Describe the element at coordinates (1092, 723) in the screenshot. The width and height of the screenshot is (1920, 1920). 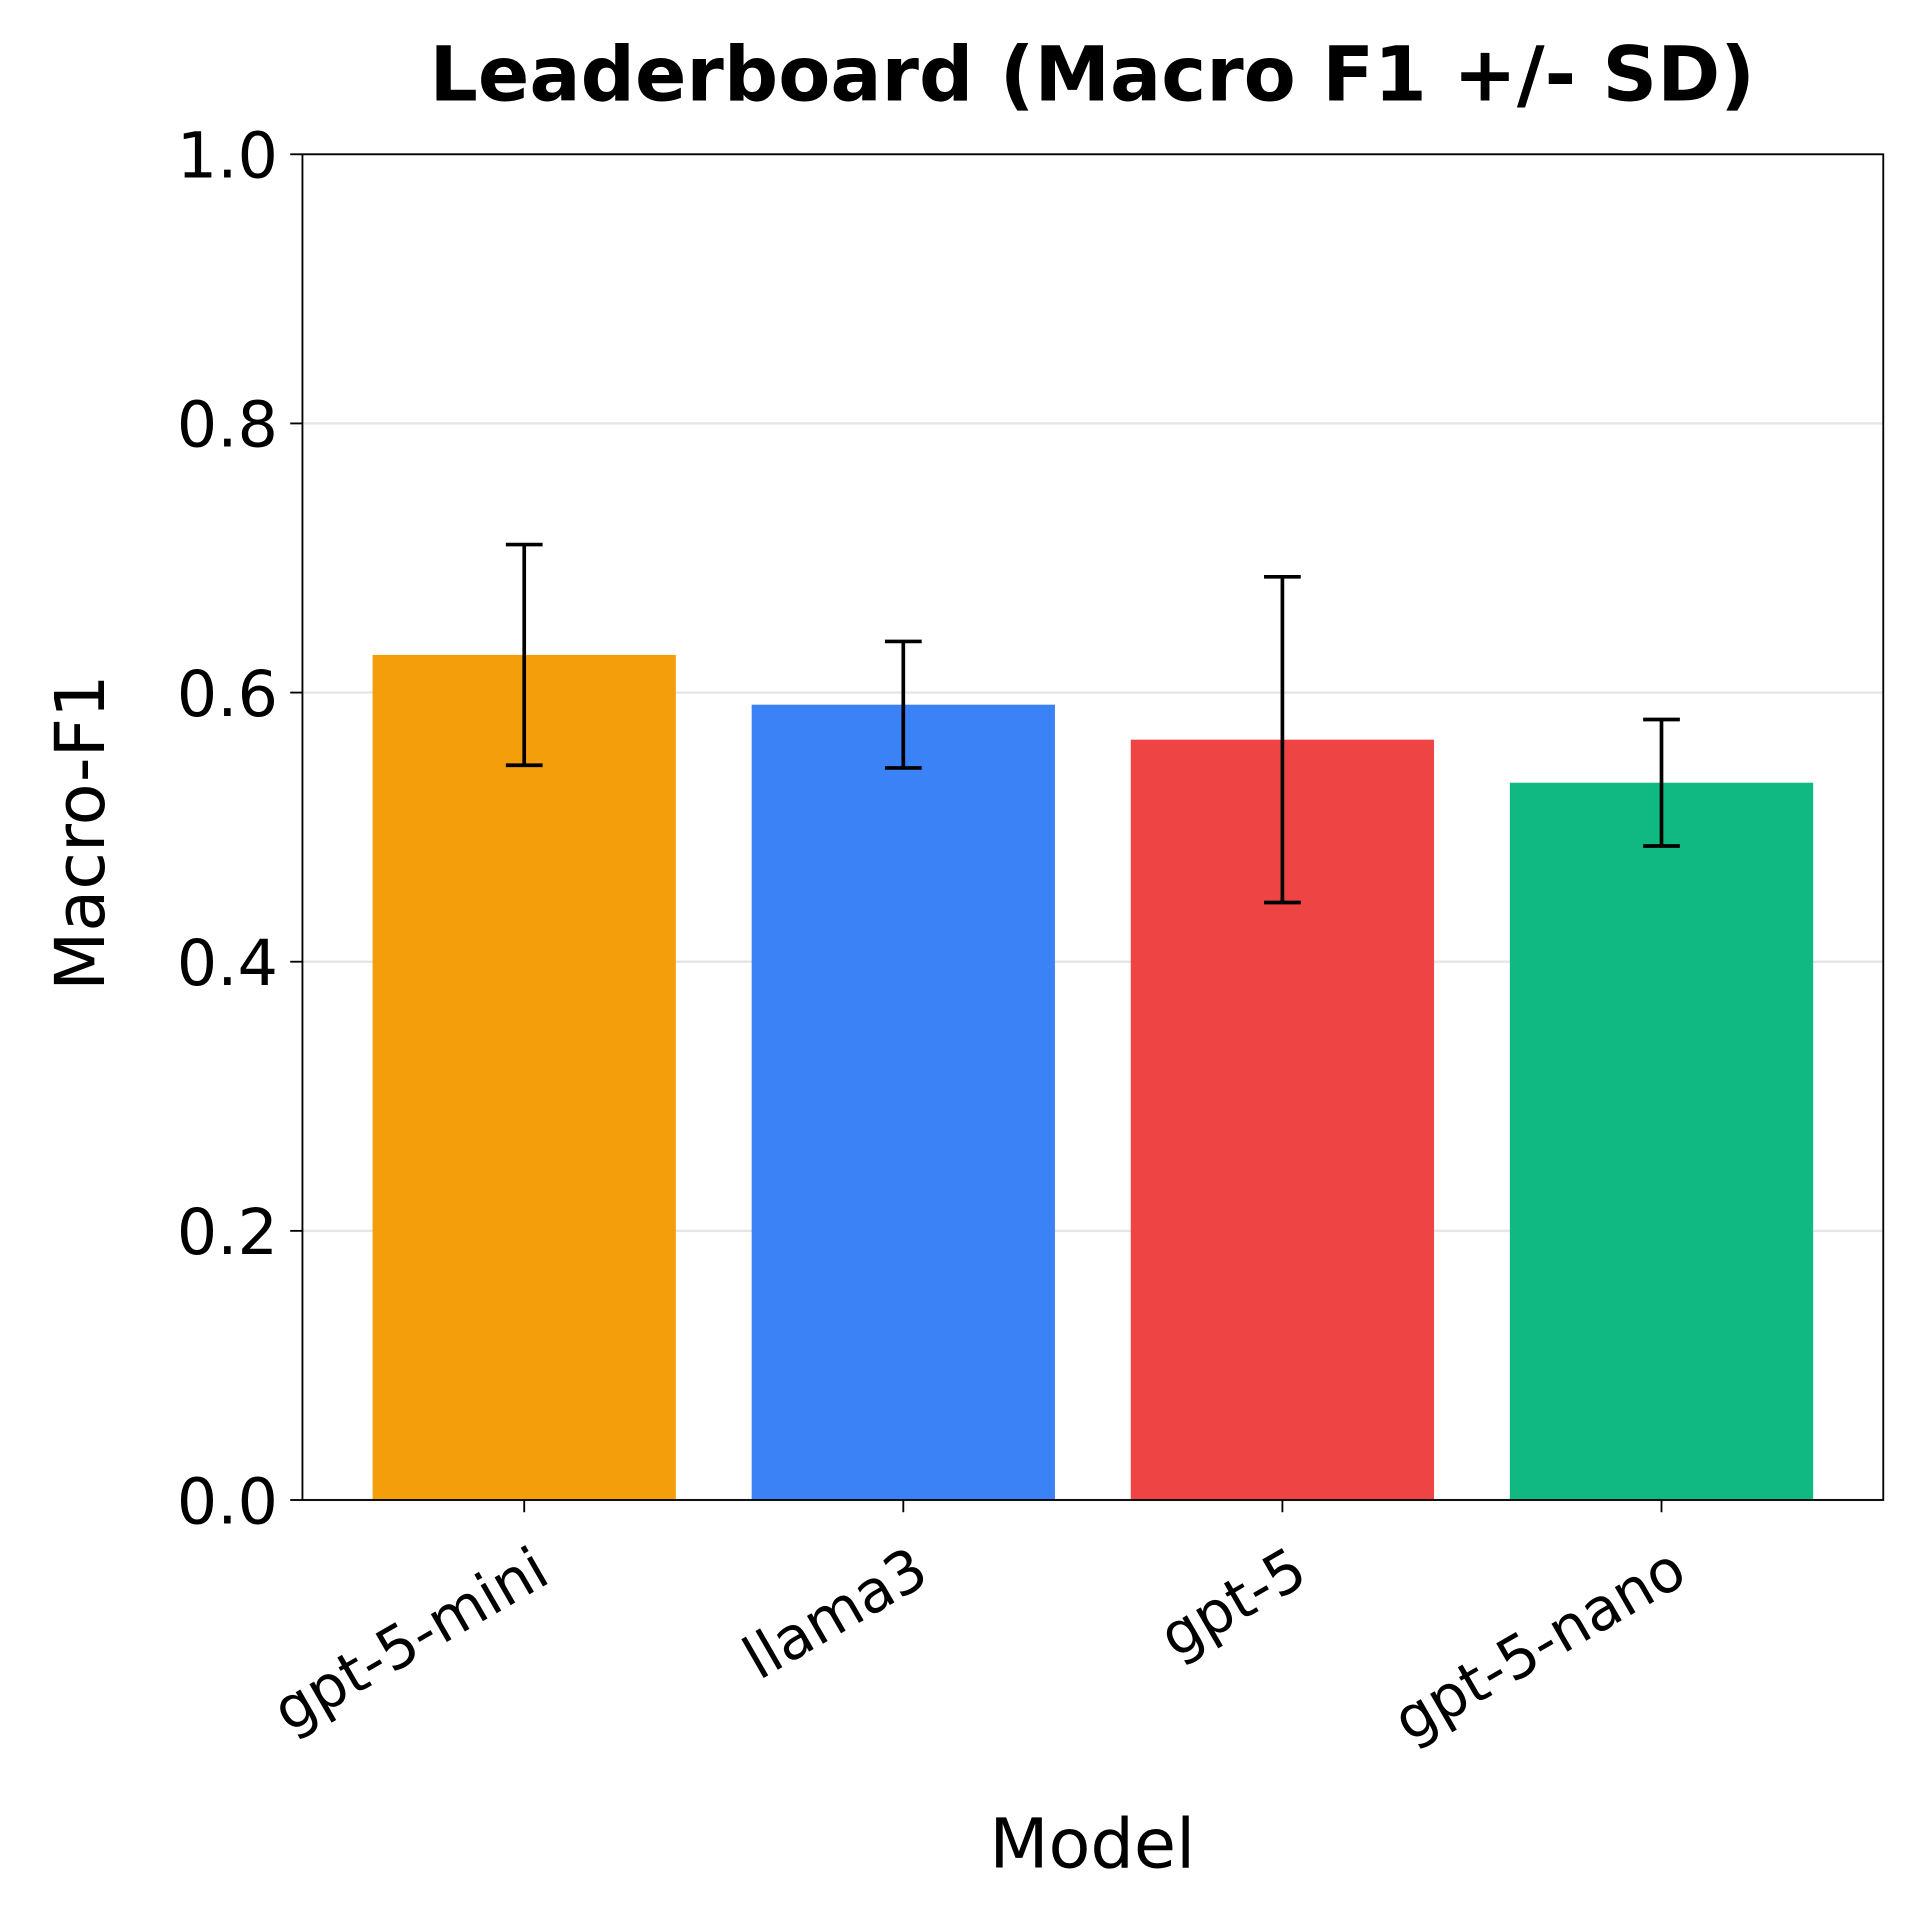
I see `error-bars` at that location.